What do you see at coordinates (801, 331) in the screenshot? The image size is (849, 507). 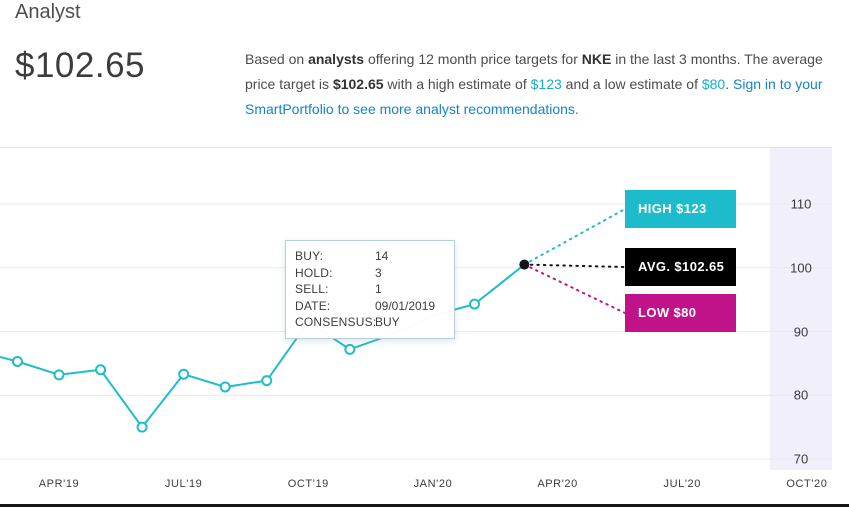 I see `y-axis-tick-label: 90` at bounding box center [801, 331].